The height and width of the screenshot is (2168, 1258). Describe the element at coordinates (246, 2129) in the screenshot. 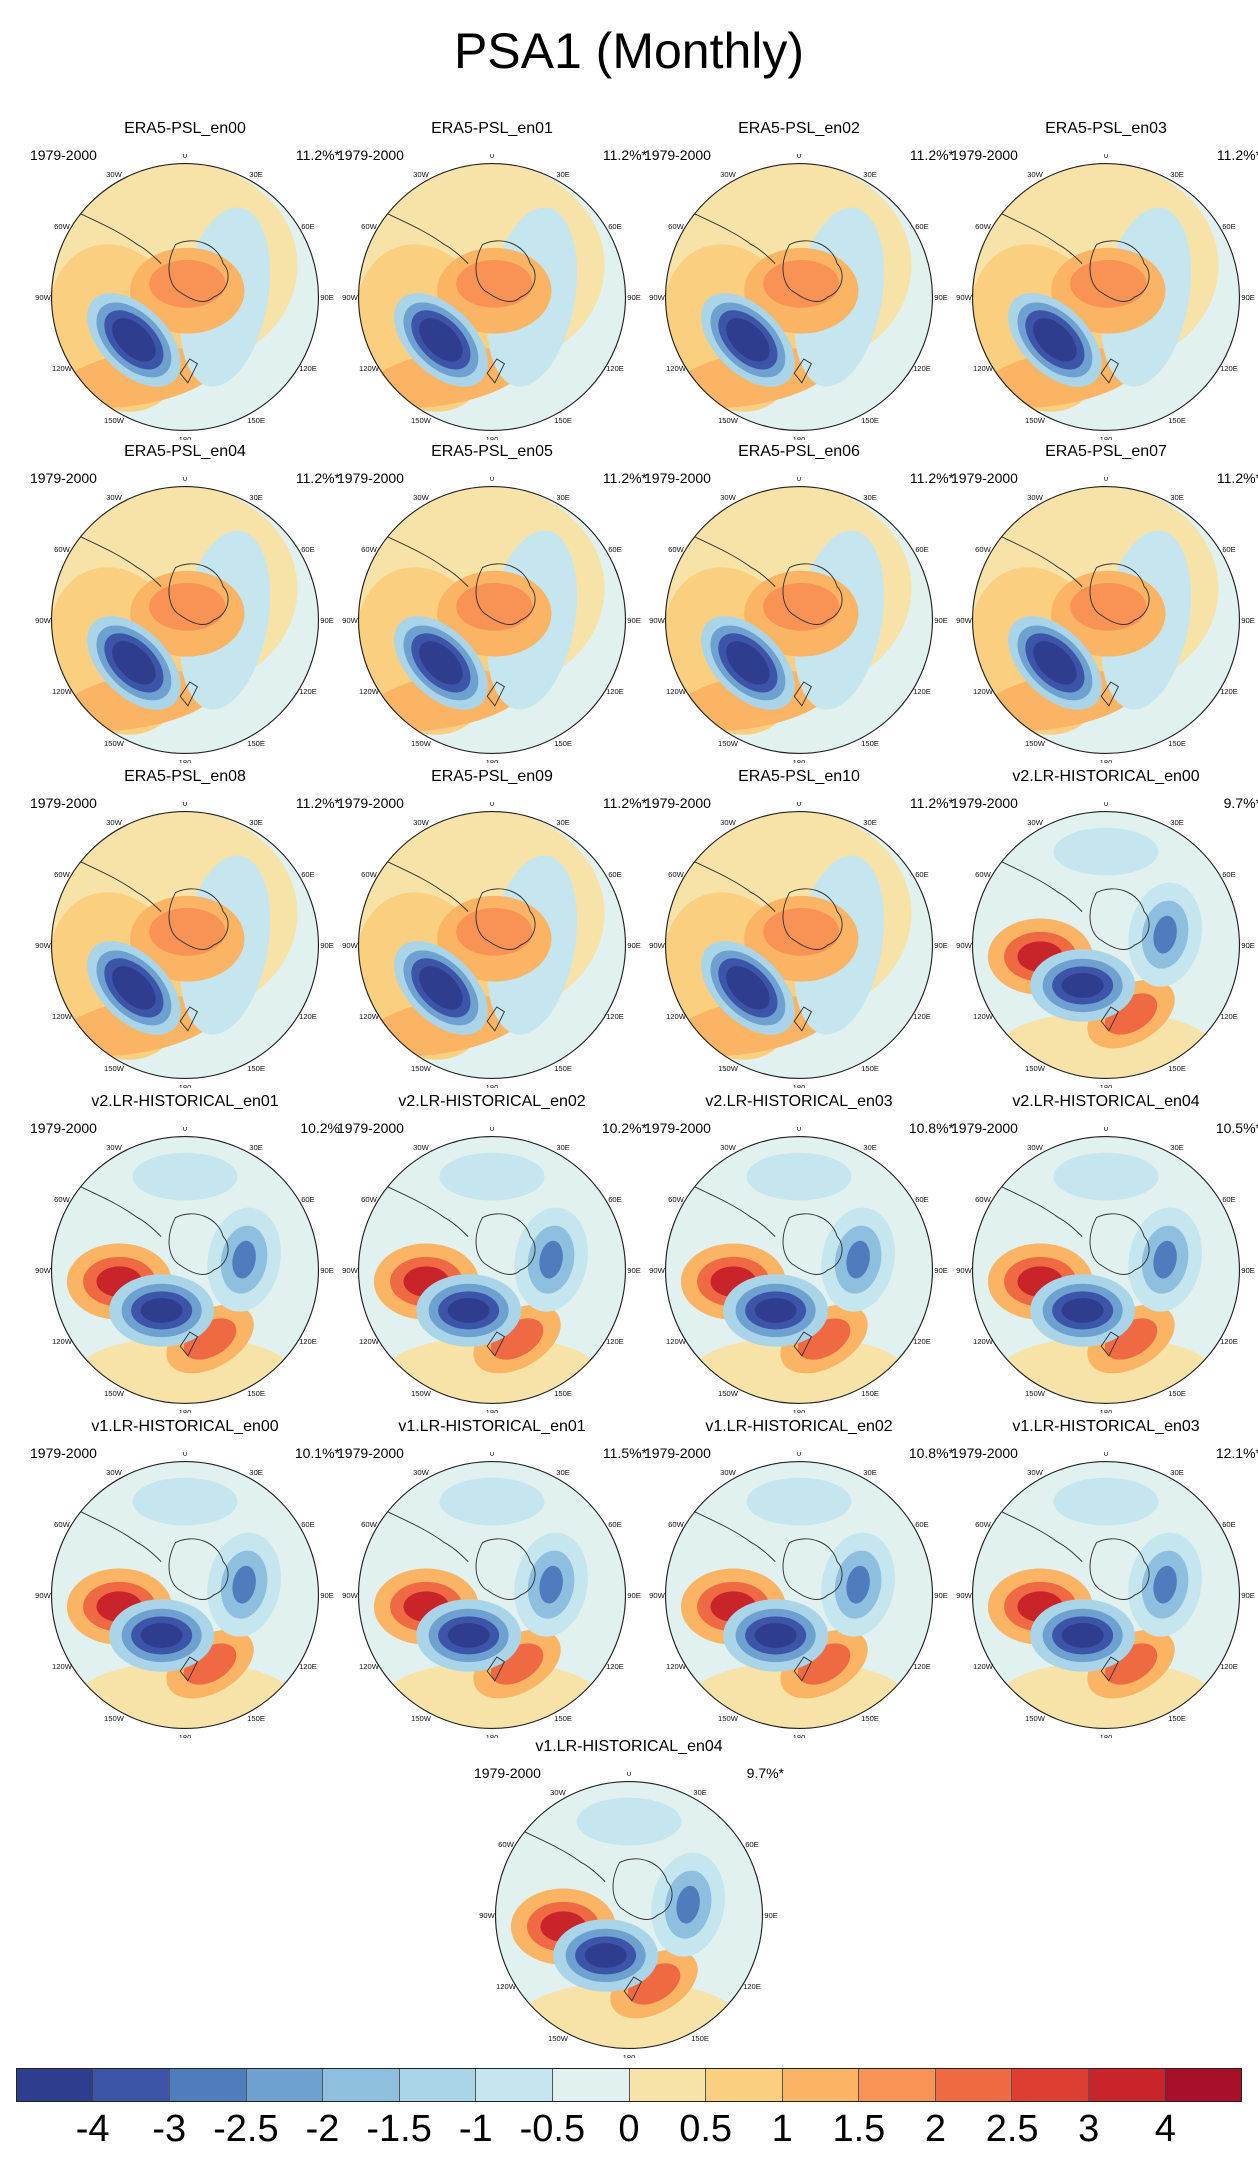

I see `colorbar-tick-label: -2.5` at that location.